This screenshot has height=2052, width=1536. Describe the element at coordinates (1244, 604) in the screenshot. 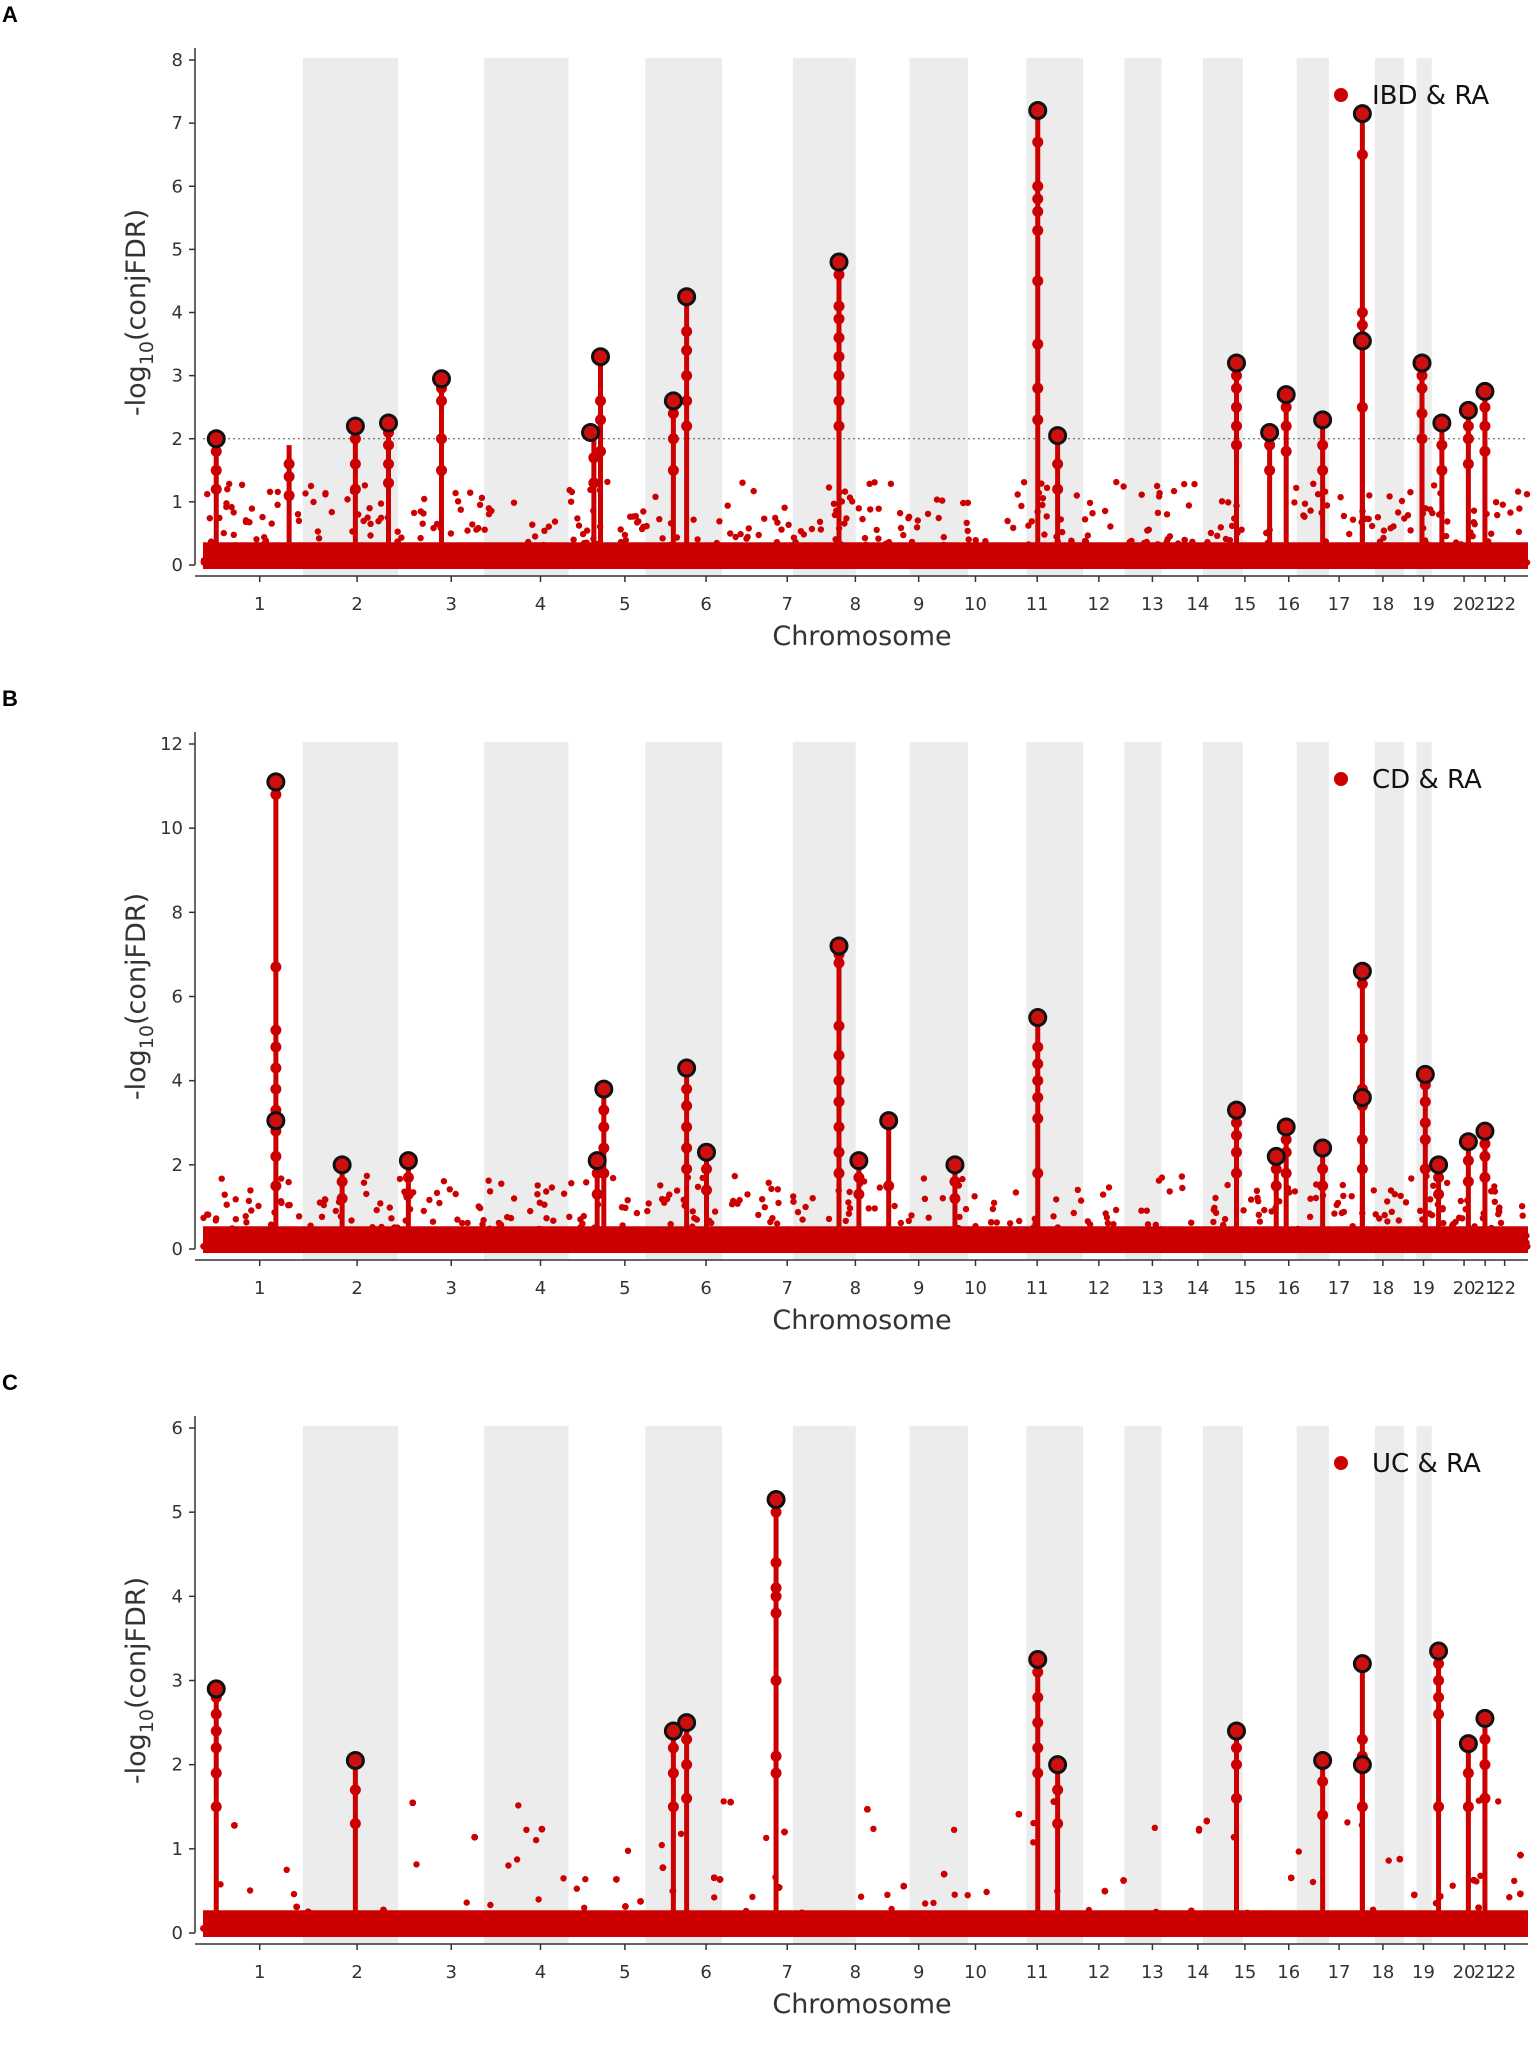

I see `x-tick-label: 15` at that location.